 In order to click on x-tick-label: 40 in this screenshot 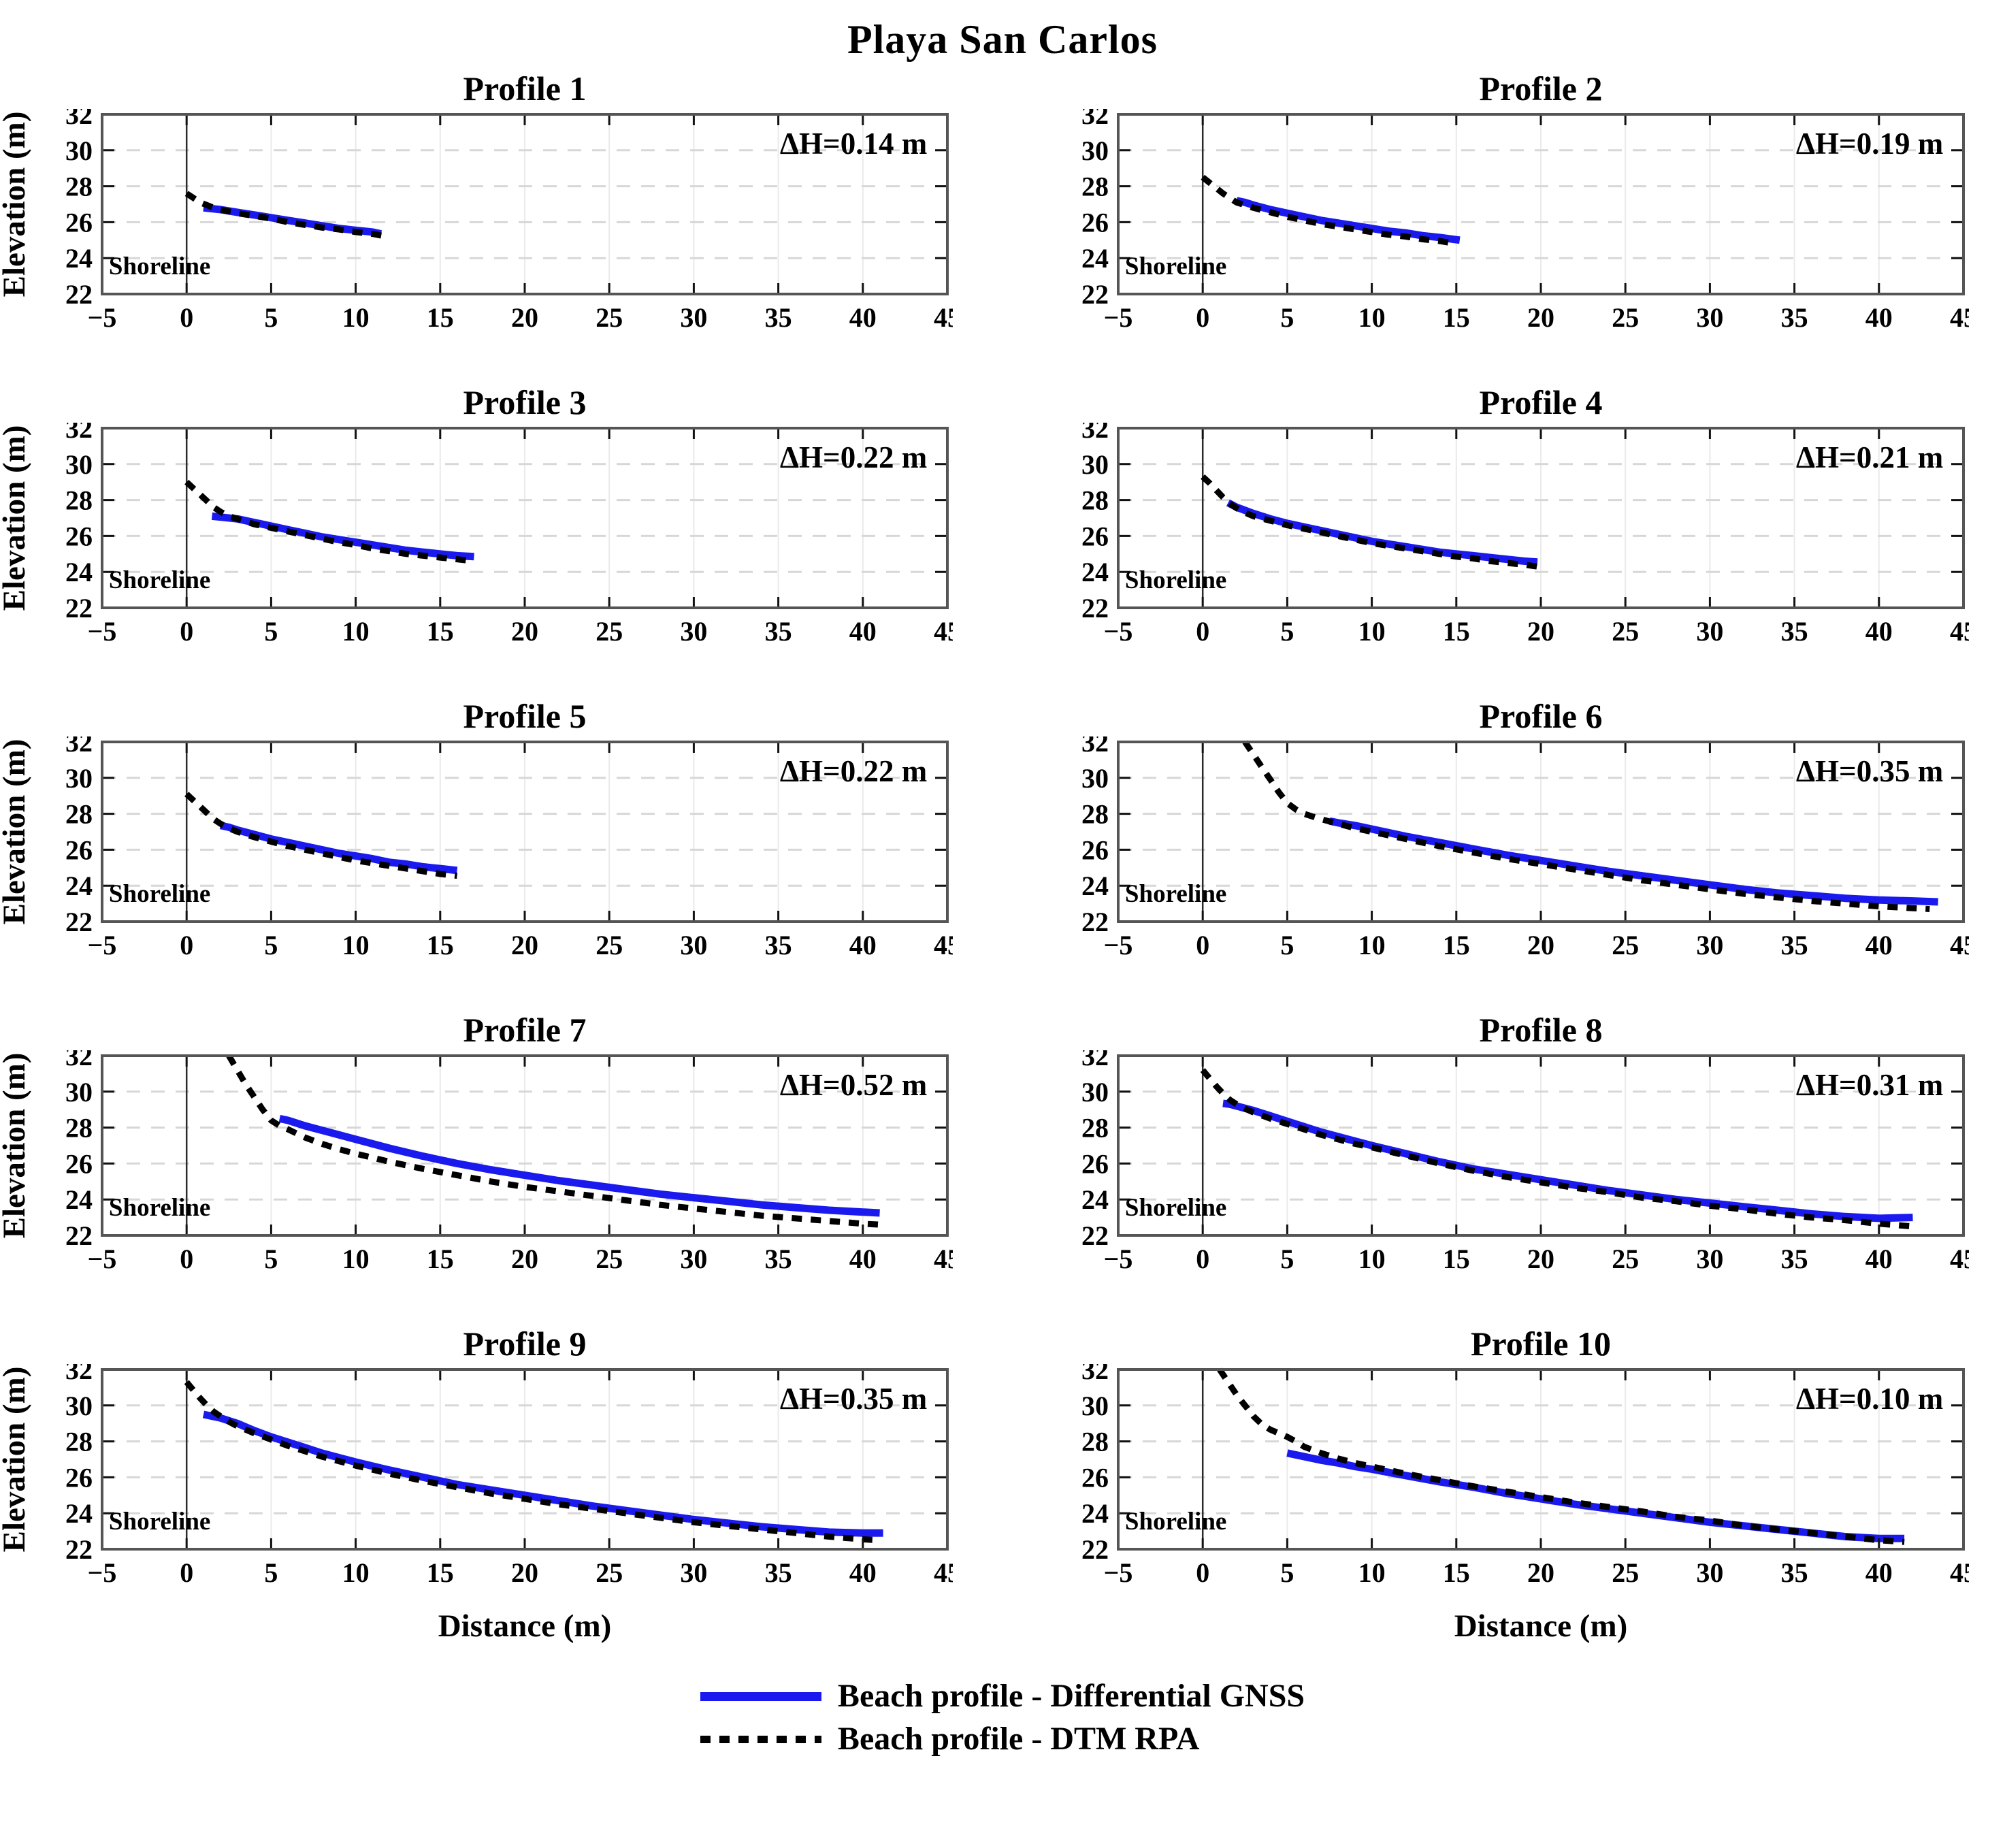, I will do `click(1879, 317)`.